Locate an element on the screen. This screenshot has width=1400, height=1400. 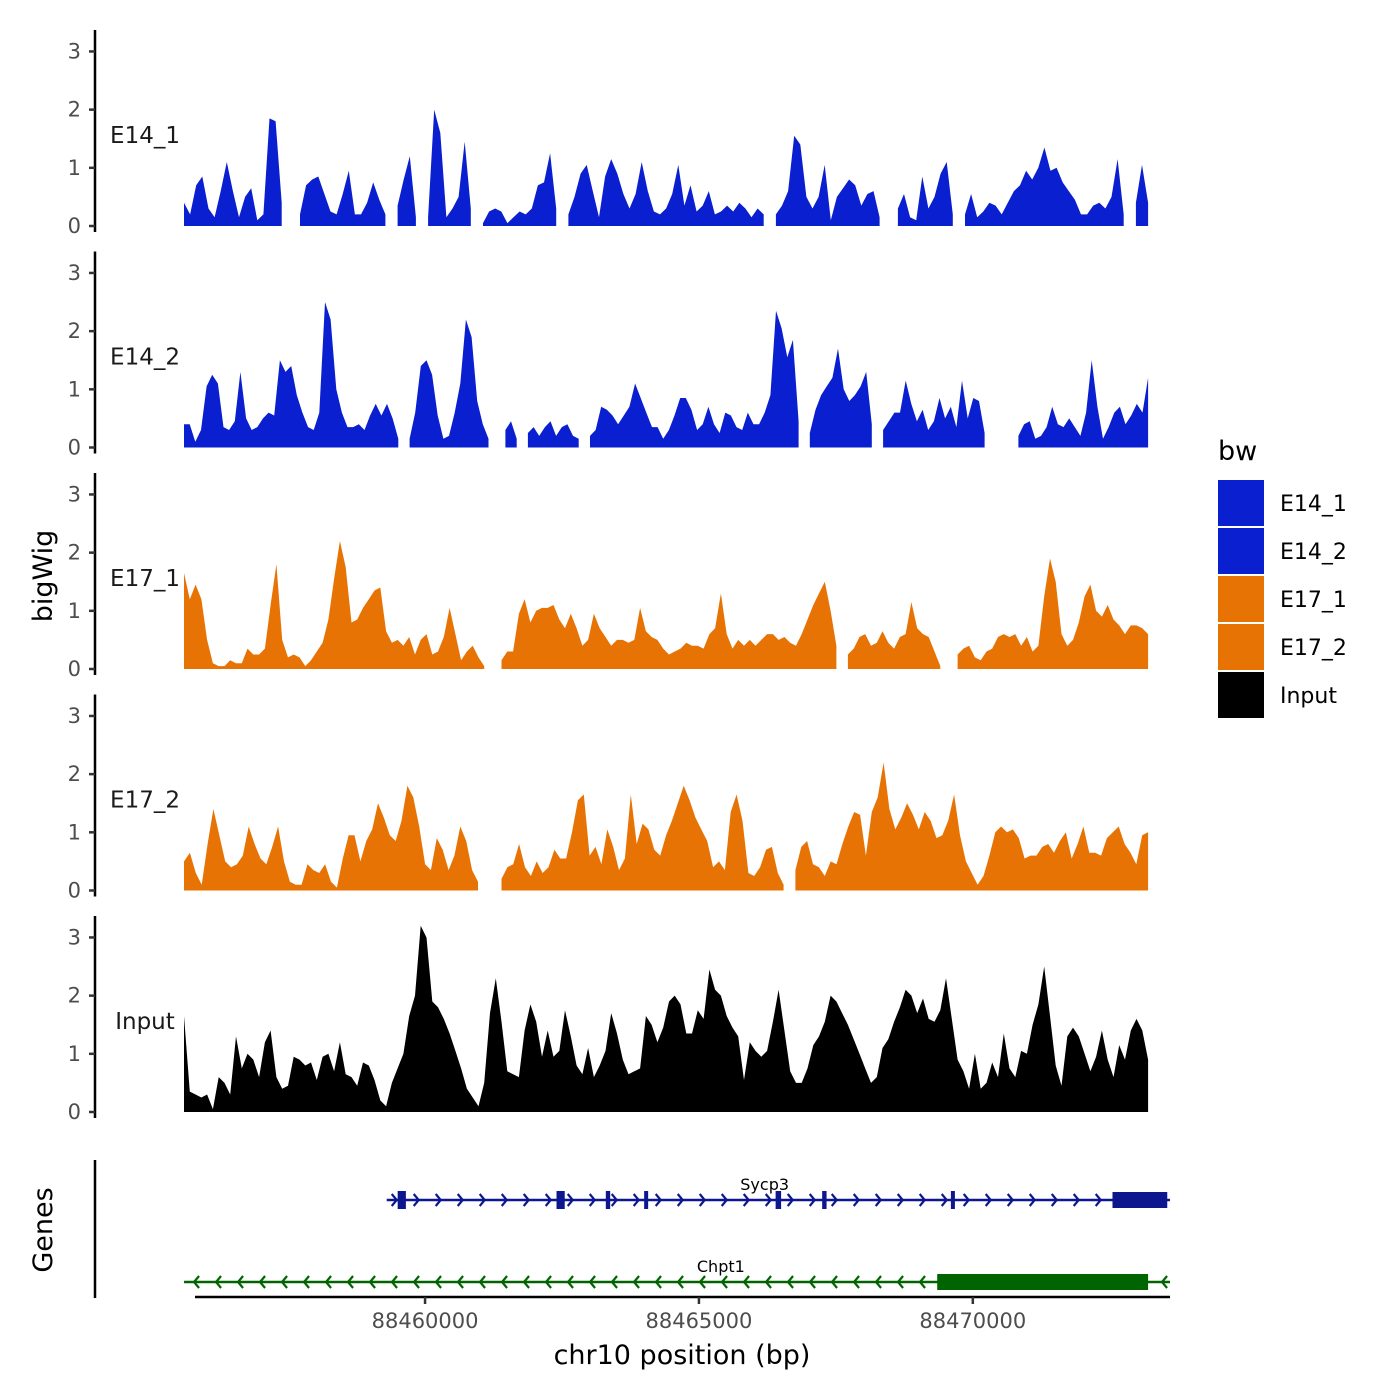
track-e14-2: 0 1 2 3 E14_2 is located at coordinates (608, 355).